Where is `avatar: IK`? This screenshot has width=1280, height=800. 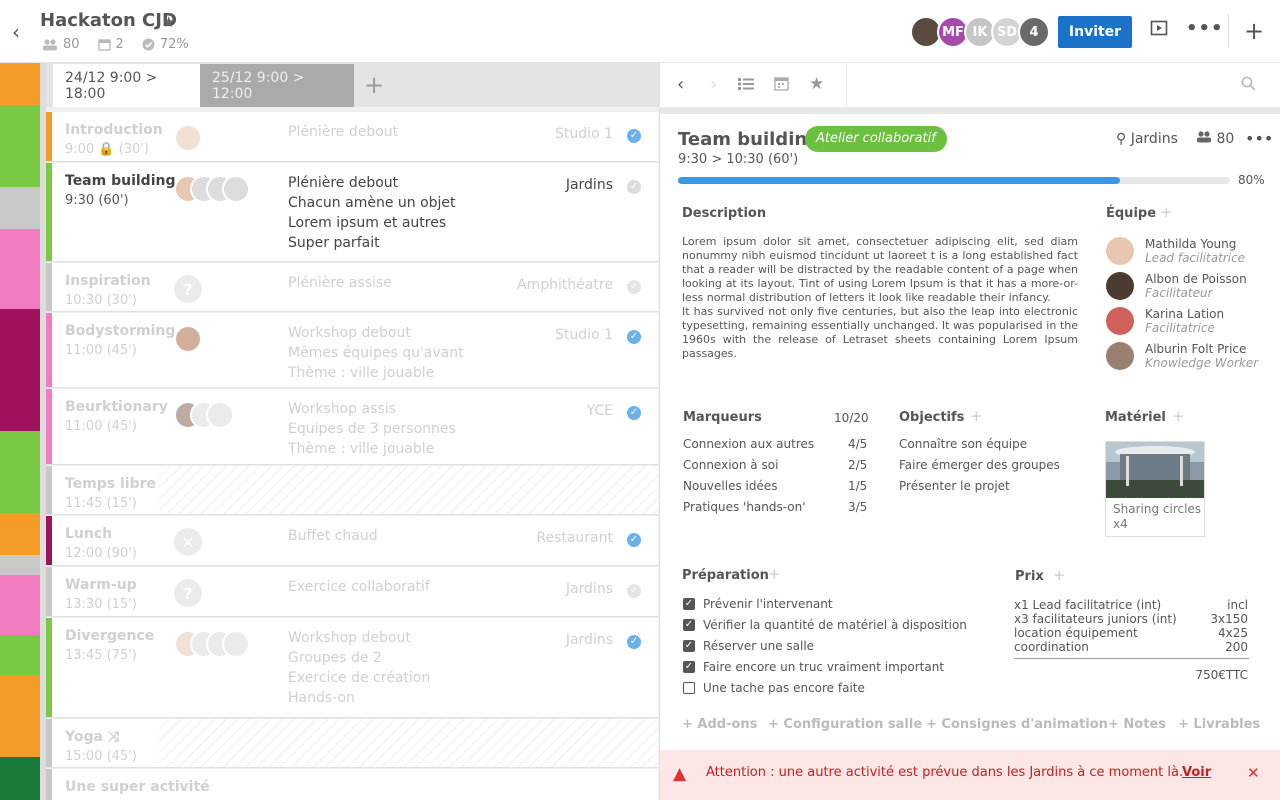
avatar: IK is located at coordinates (980, 32).